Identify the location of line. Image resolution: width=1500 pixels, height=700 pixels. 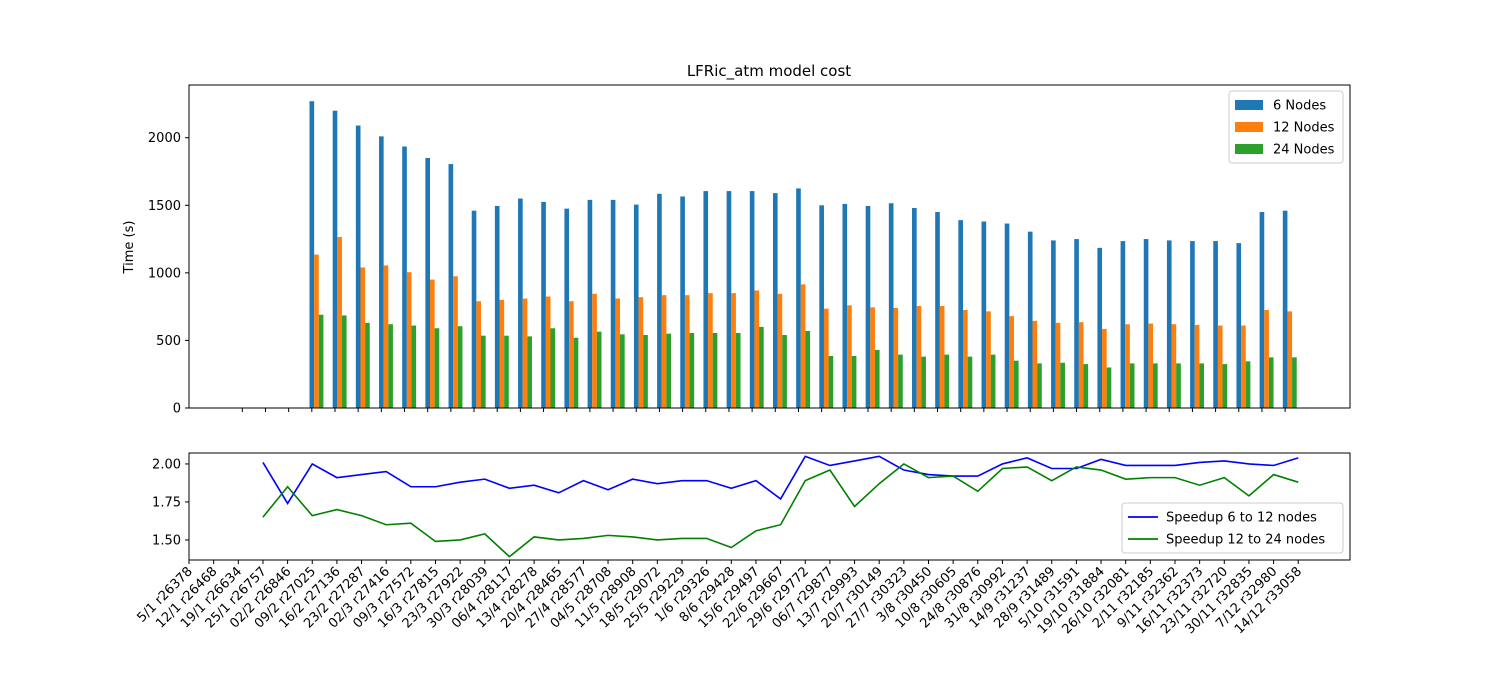
(780, 480).